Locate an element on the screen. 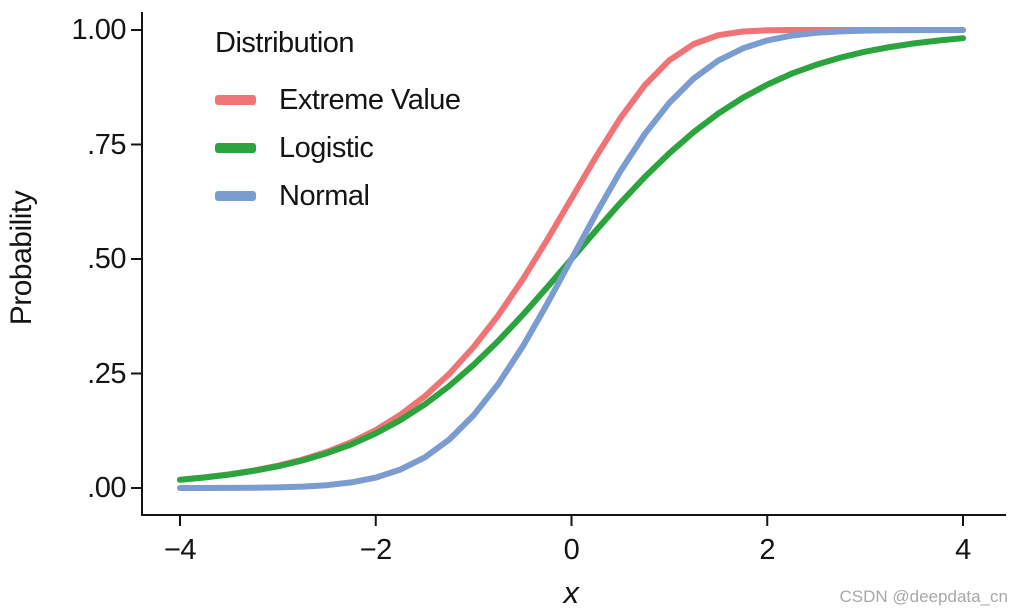  x-tick-label: 4 is located at coordinates (963, 550).